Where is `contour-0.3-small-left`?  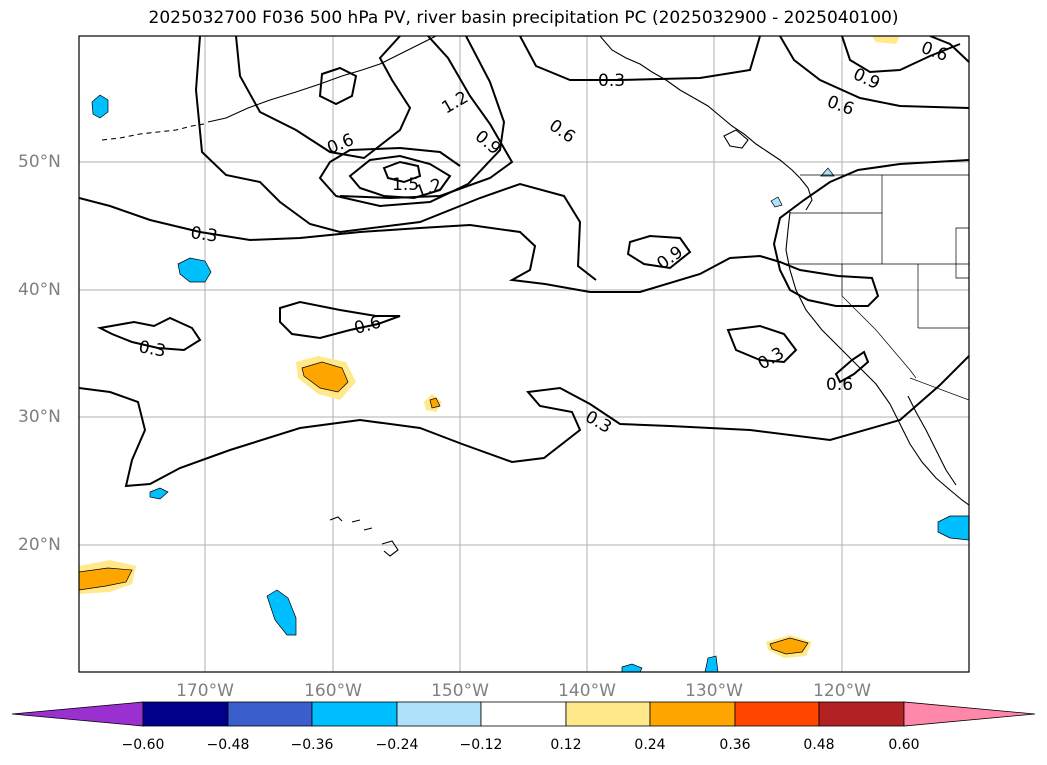 contour-0.3-small-left is located at coordinates (149, 334).